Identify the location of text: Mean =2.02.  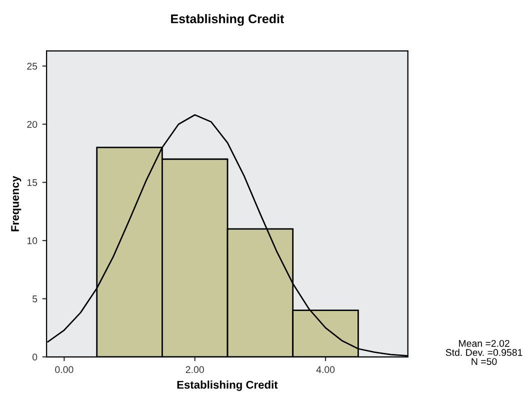
(484, 343).